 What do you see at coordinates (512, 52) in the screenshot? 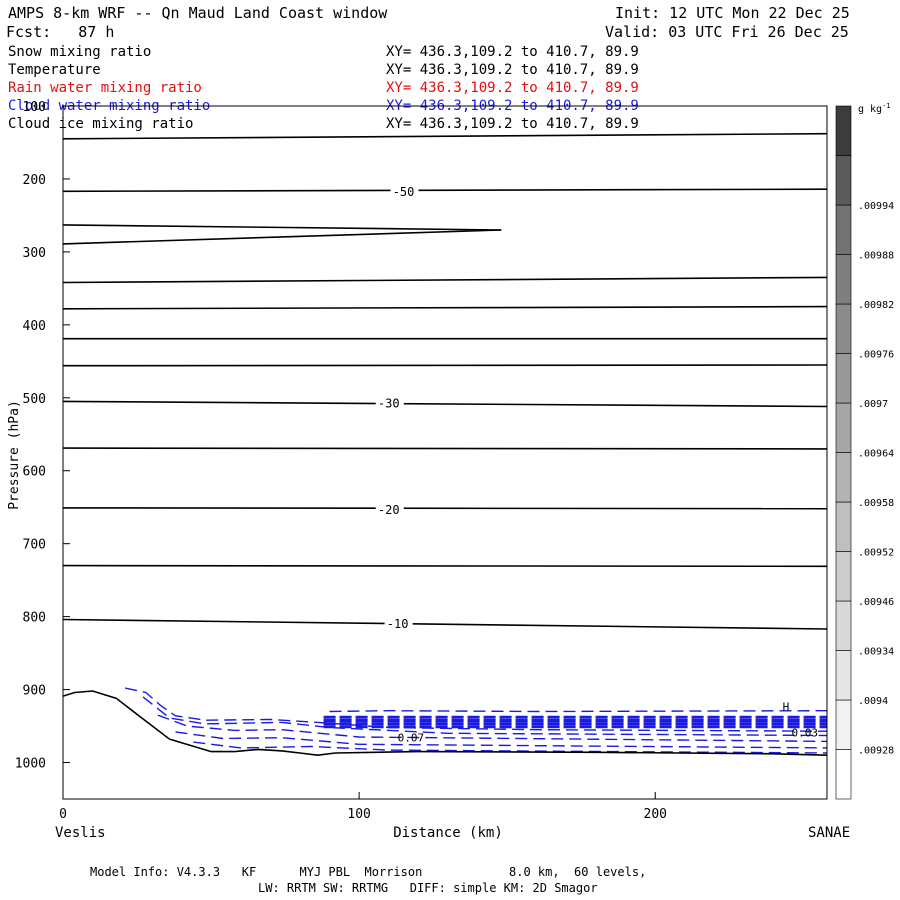
I see `field-xy-snow: XY= 436.3,109.2 to 410.7, 89.9` at bounding box center [512, 52].